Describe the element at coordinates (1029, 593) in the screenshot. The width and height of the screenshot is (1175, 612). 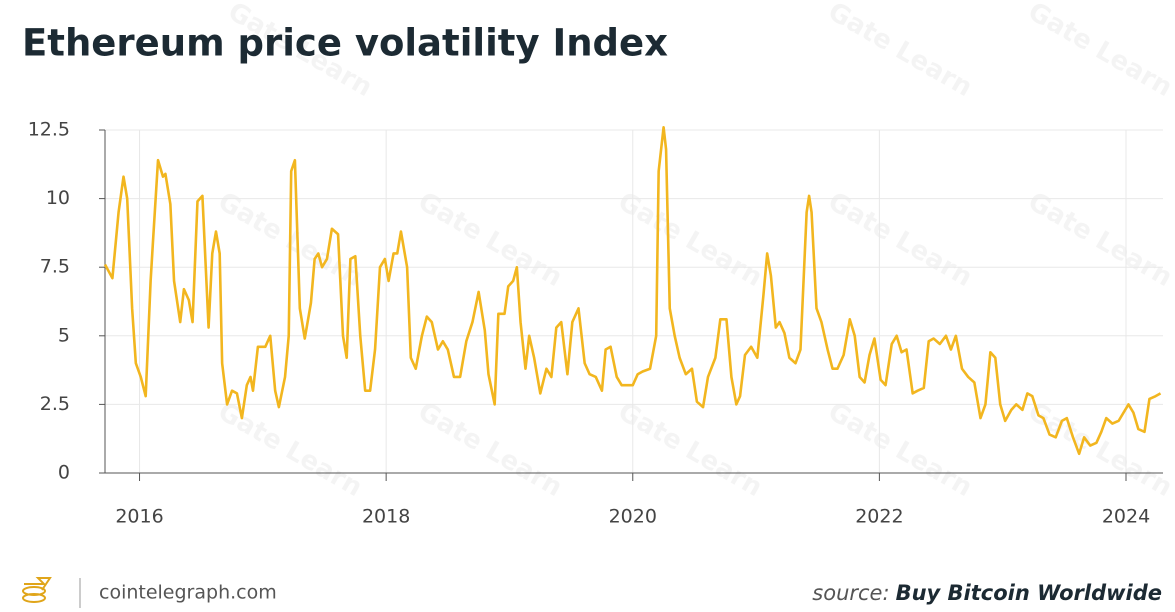
I see `source-name: Buy Bitcoin Worldwide` at that location.